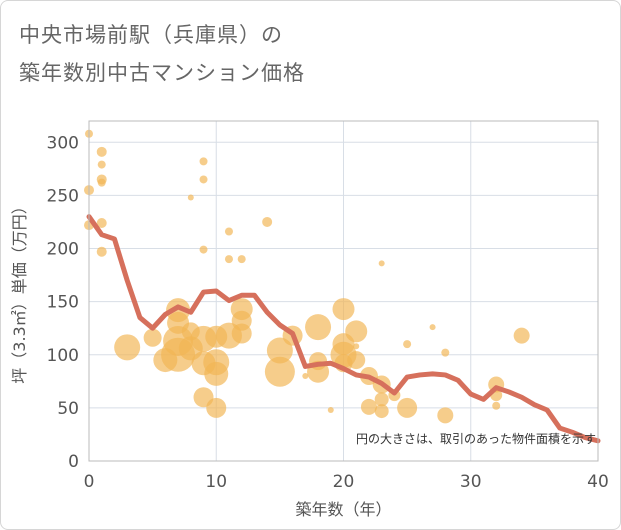 This screenshot has height=530, width=621. Describe the element at coordinates (162, 73) in the screenshot. I see `chart-title-line-2: 築年数別中古マンション価格` at that location.